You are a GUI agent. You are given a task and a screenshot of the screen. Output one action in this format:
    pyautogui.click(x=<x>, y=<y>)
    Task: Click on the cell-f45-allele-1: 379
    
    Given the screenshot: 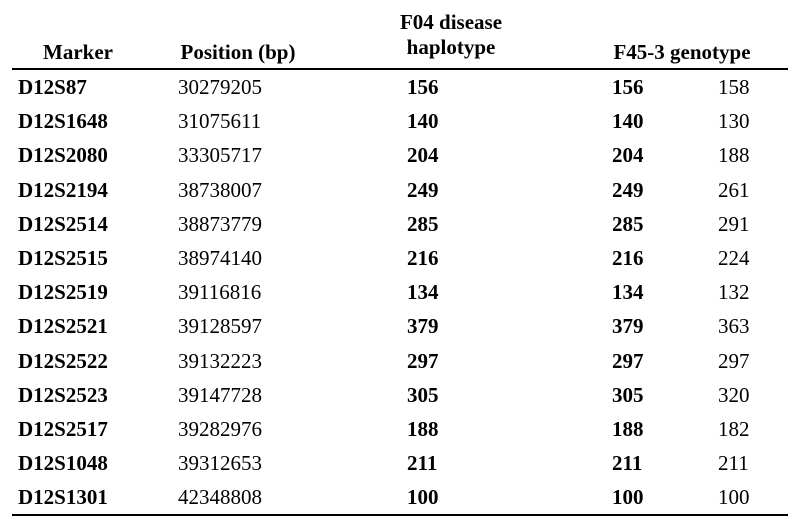 What is the action you would take?
    pyautogui.click(x=628, y=326)
    